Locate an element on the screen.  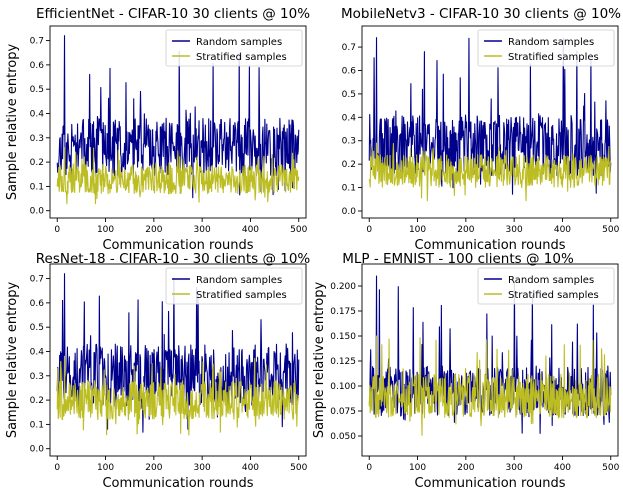
chart-title: ResNet-18 - CIFAR-10 - 30 clients @ 10% is located at coordinates (173, 259).